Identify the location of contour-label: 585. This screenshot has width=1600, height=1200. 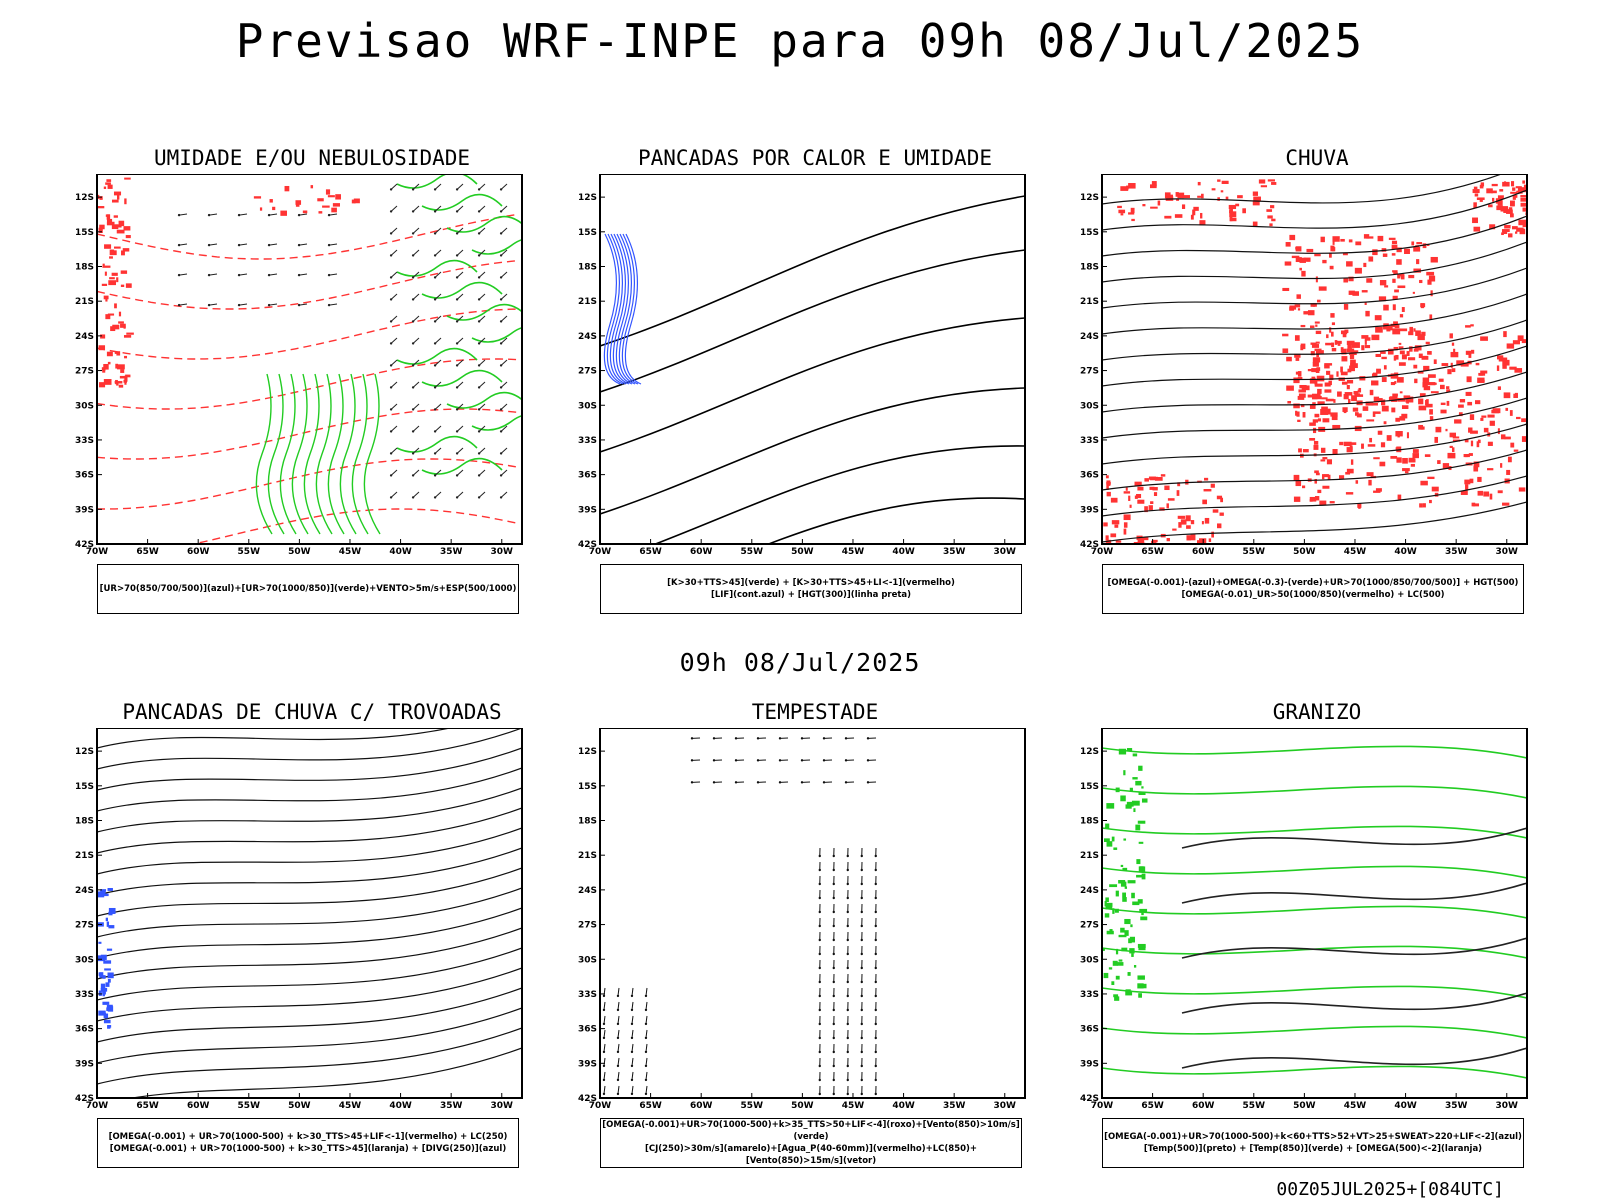
(1070, 217).